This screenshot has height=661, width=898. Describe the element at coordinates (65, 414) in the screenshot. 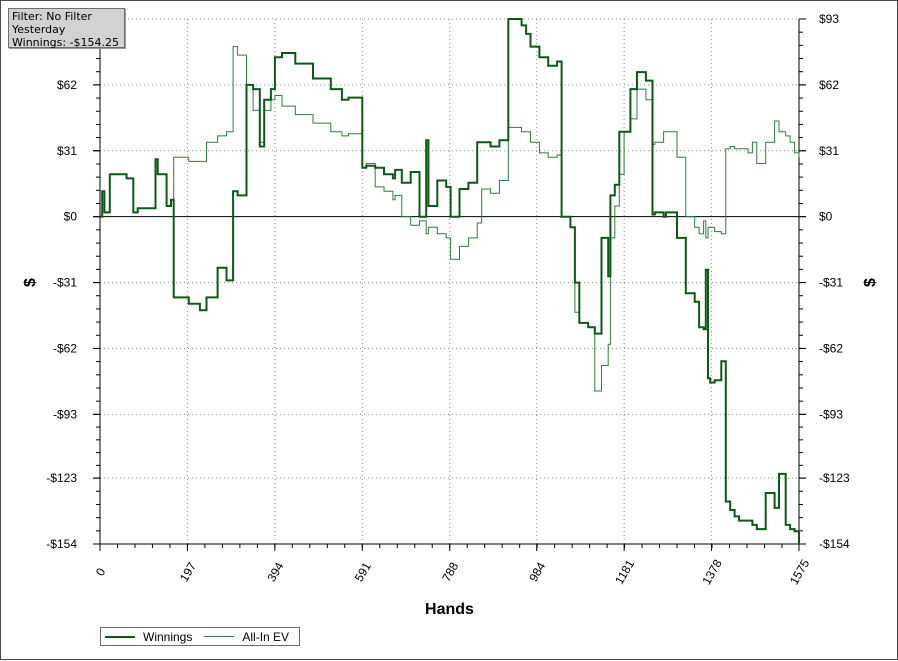

I see `y-tick-label-left: -$93` at that location.